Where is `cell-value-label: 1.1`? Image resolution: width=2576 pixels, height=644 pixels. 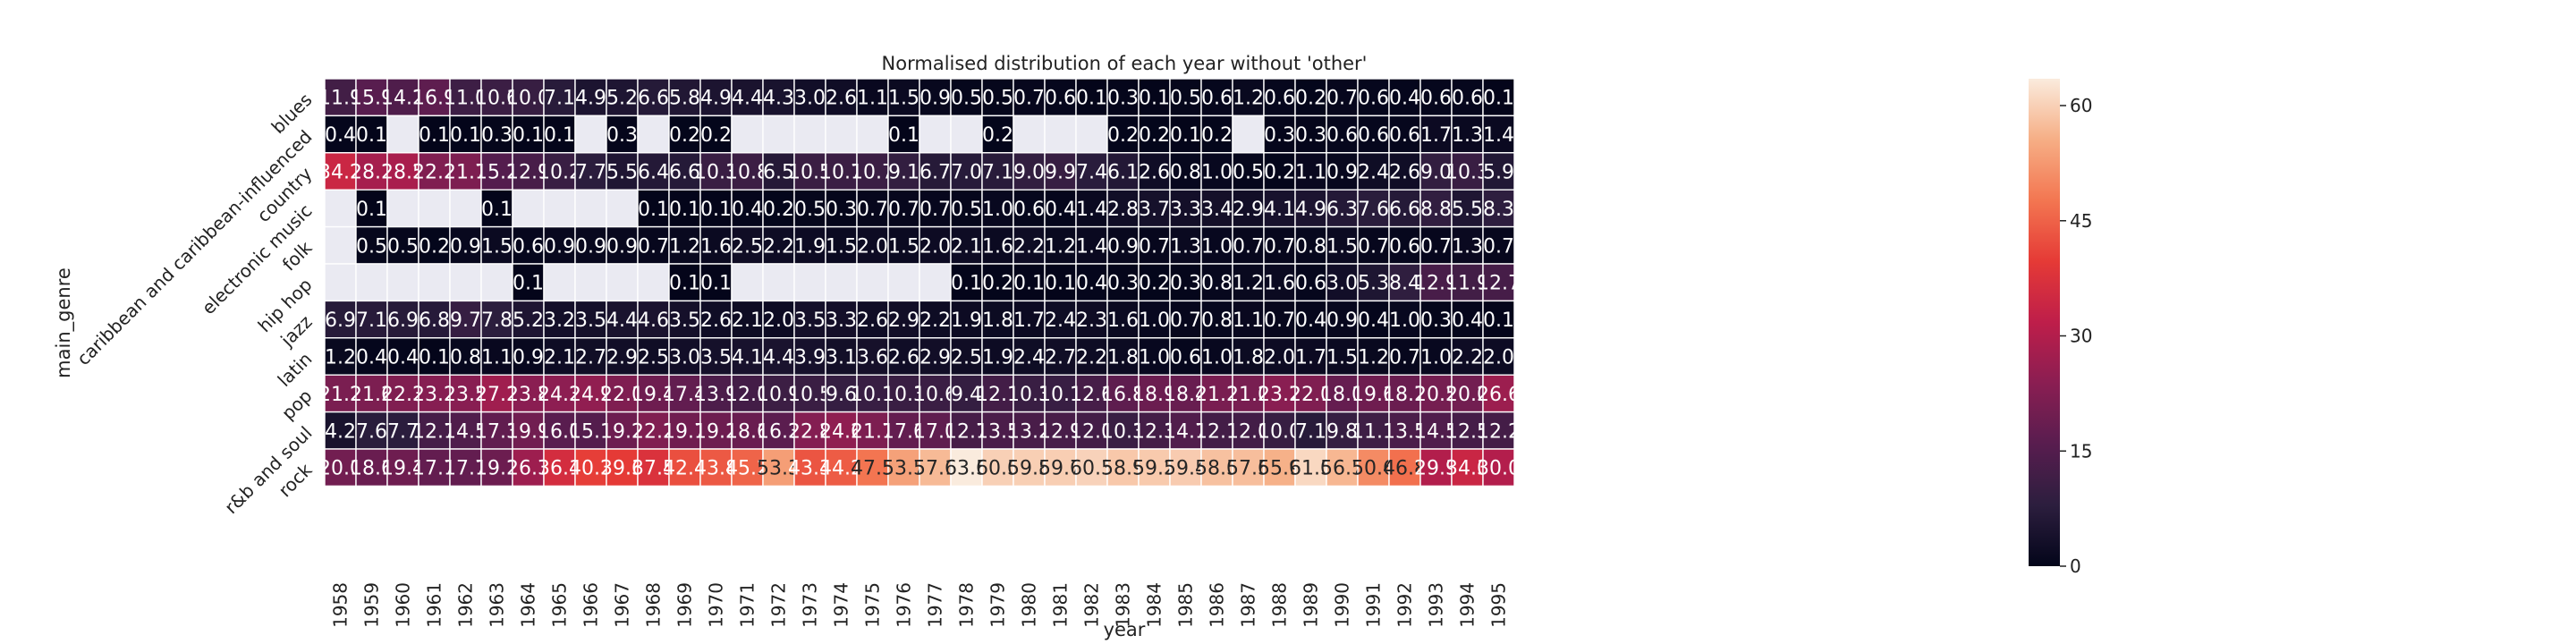
cell-value-label: 1.1 is located at coordinates (497, 358).